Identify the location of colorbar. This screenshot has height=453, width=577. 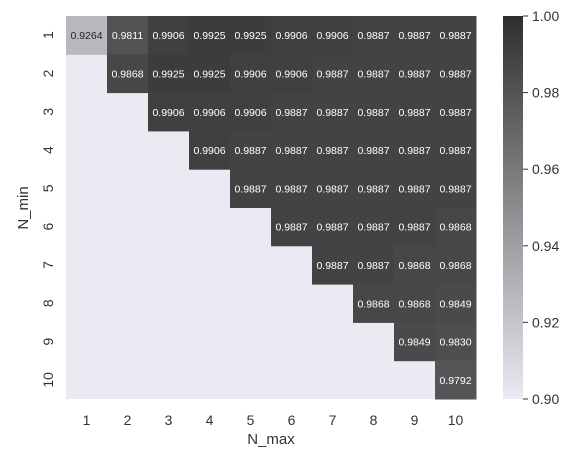
(513, 207).